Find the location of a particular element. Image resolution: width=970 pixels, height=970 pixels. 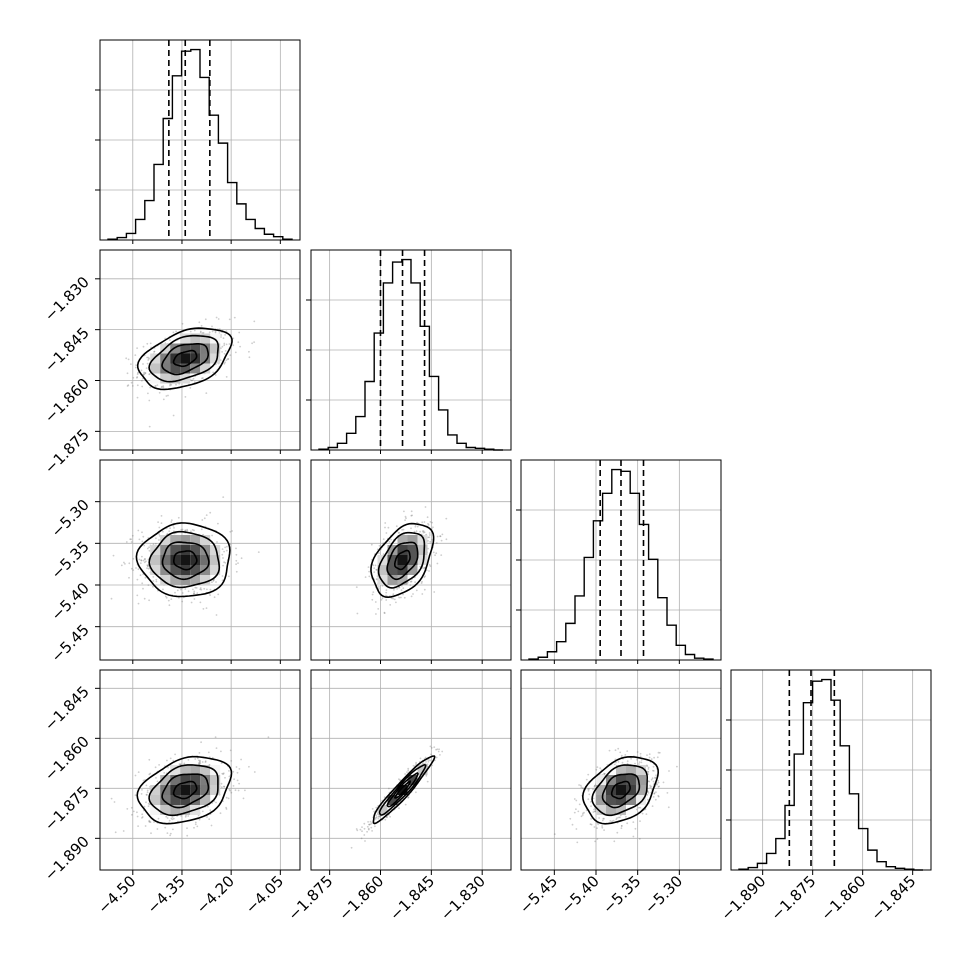

x-tick-label: −1.890 is located at coordinates (744, 898).